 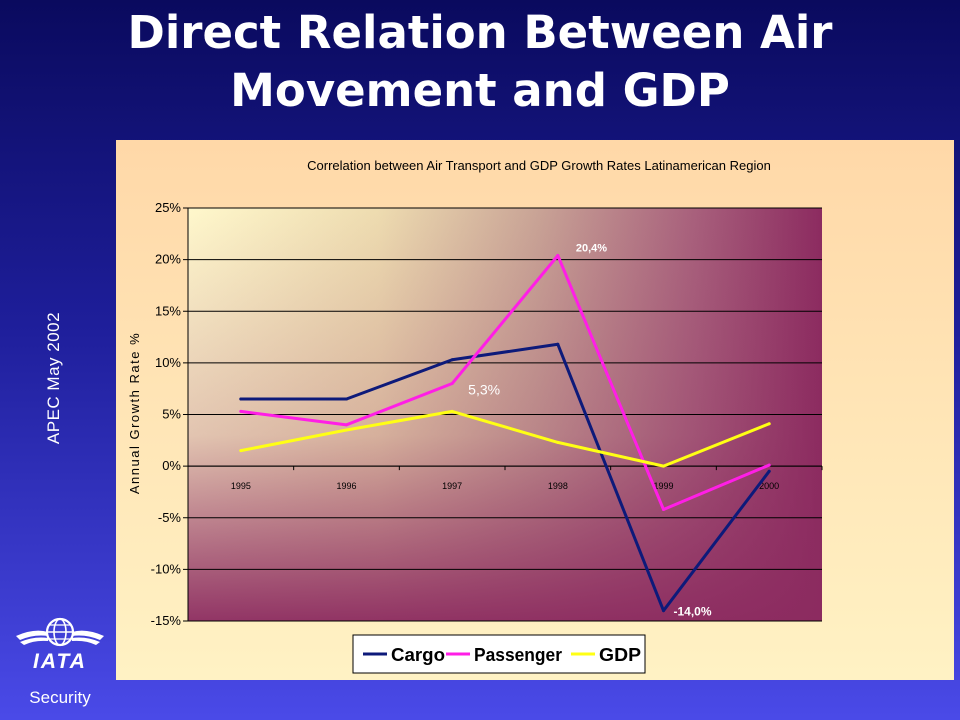 What do you see at coordinates (620, 655) in the screenshot?
I see `legend-label-gdp: GDP` at bounding box center [620, 655].